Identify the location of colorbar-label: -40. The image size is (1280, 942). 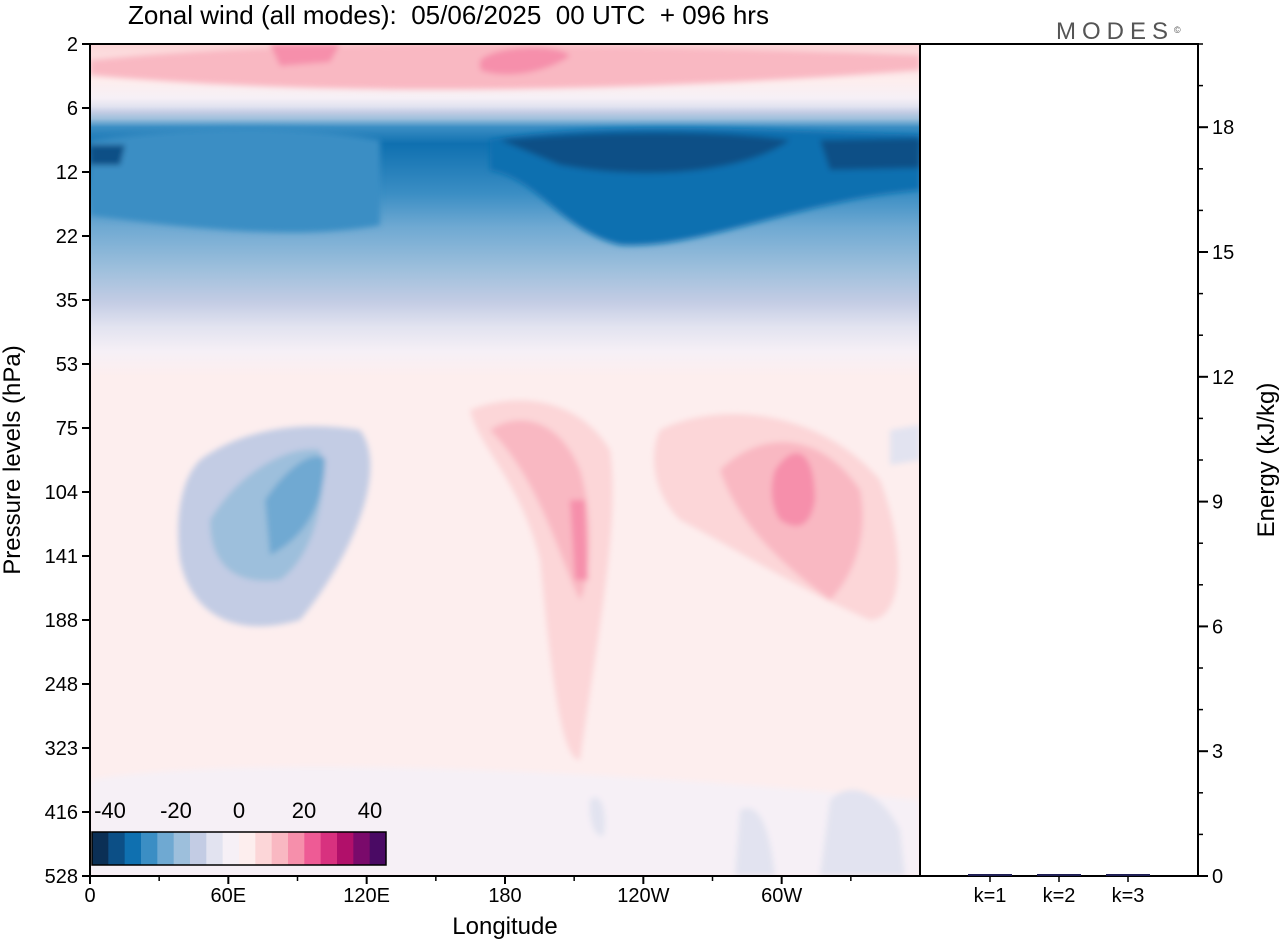
(110, 810).